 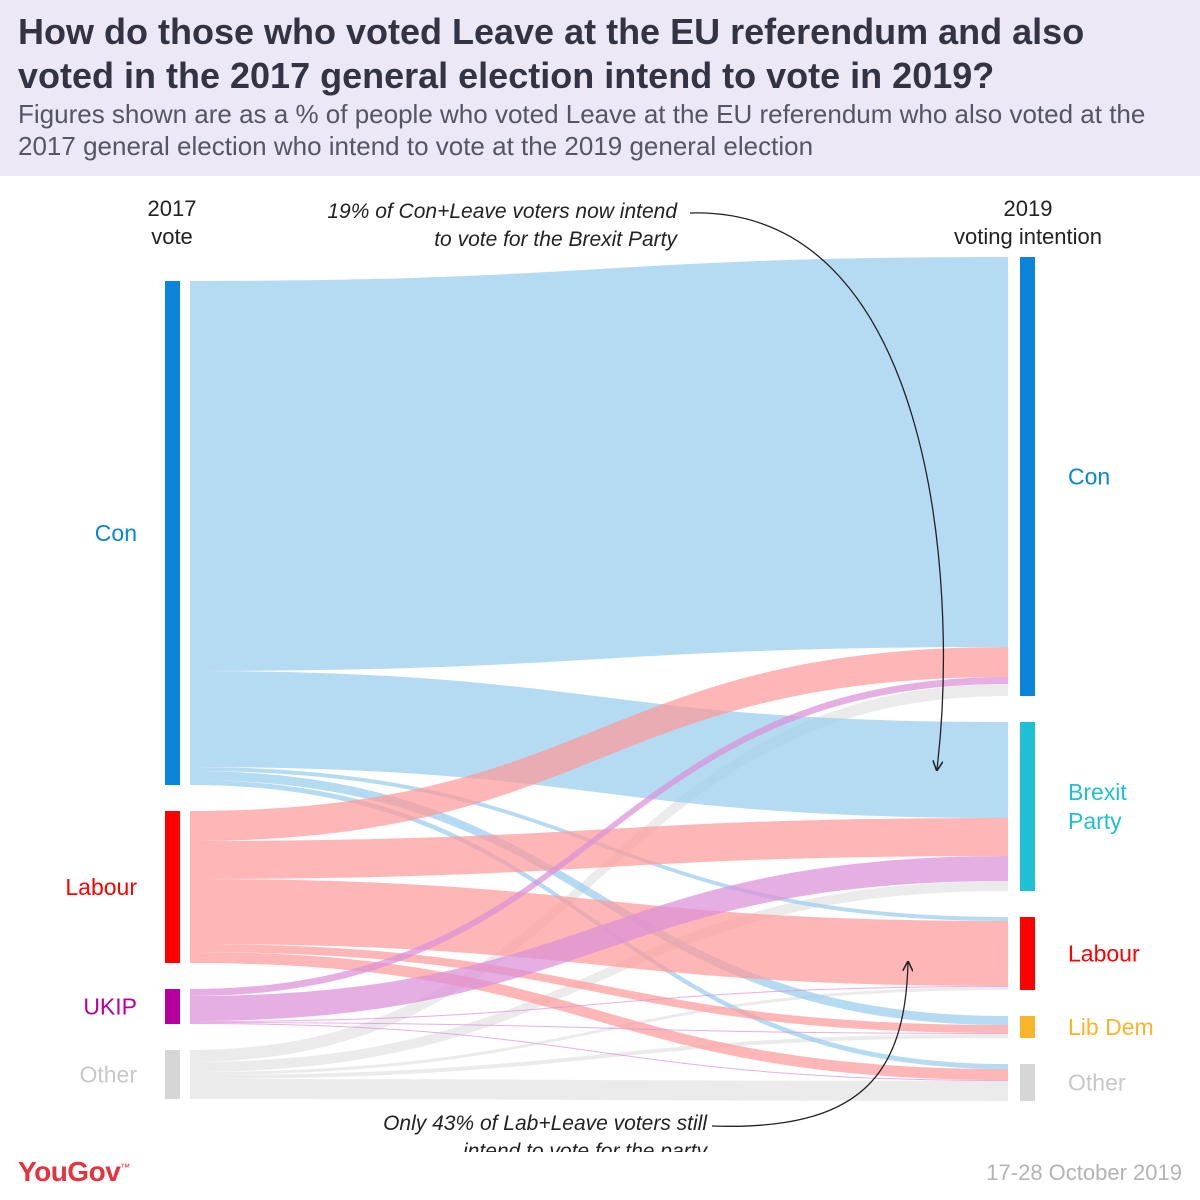 What do you see at coordinates (1027, 1027) in the screenshot?
I see `right-node-lib-dem` at bounding box center [1027, 1027].